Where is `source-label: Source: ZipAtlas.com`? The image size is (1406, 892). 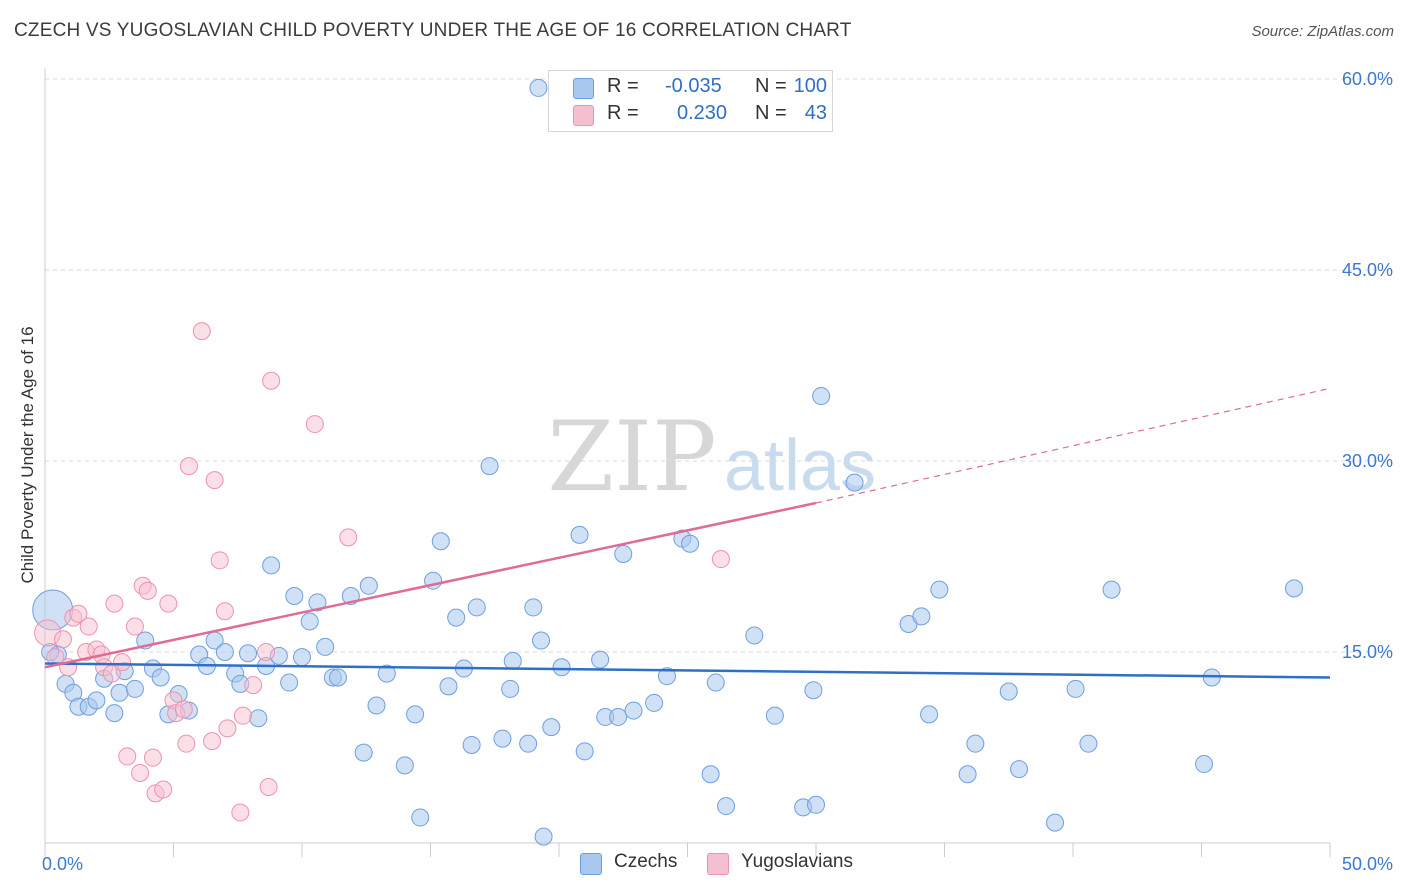 source-label: Source: ZipAtlas.com is located at coordinates (1322, 31).